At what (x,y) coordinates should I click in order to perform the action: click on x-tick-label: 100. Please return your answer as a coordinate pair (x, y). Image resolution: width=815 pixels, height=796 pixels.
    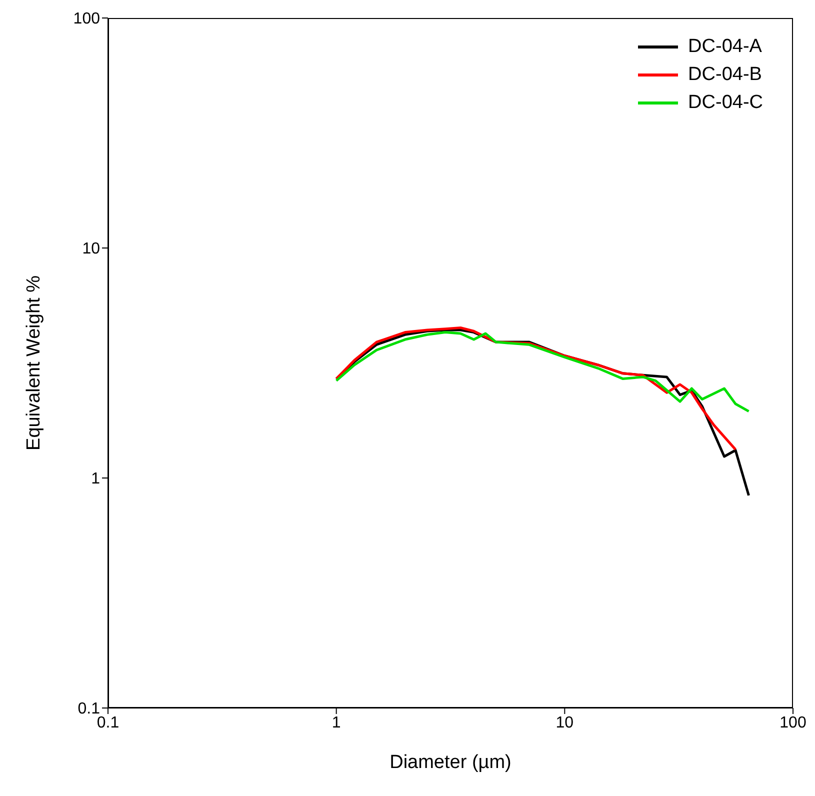
    Looking at the image, I should click on (793, 723).